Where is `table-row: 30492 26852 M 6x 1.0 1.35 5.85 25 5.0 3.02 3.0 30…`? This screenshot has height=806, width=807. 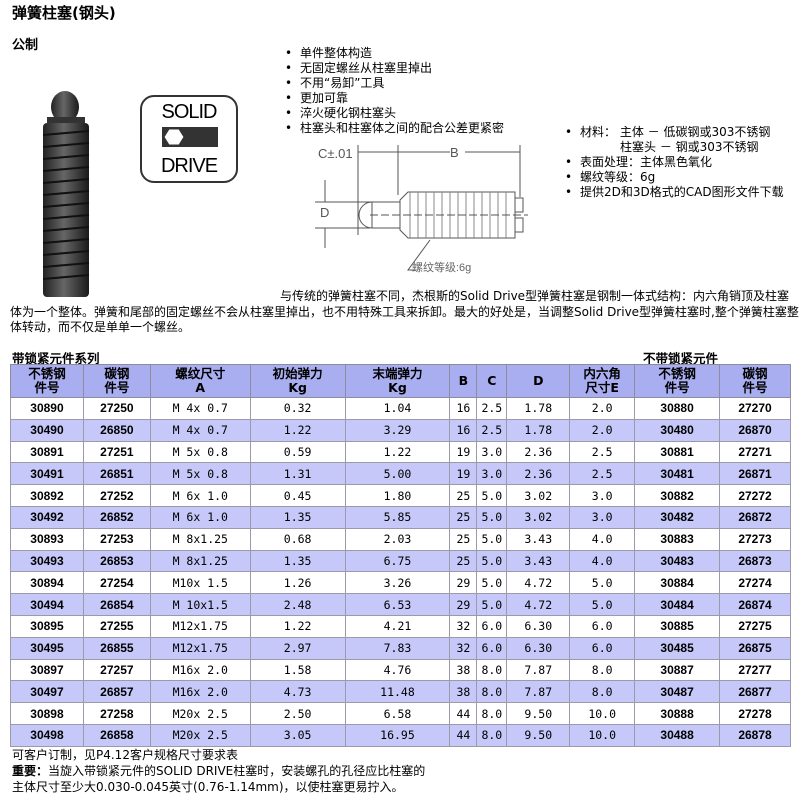 table-row: 30492 26852 M 6x 1.0 1.35 5.85 25 5.0 3.02 3.0 30… is located at coordinates (400, 517).